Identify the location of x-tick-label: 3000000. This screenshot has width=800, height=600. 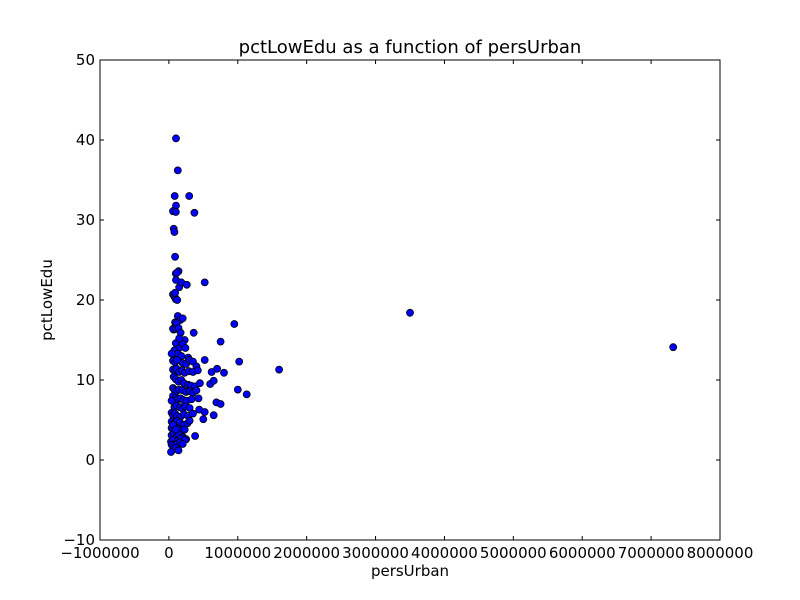
(375, 553).